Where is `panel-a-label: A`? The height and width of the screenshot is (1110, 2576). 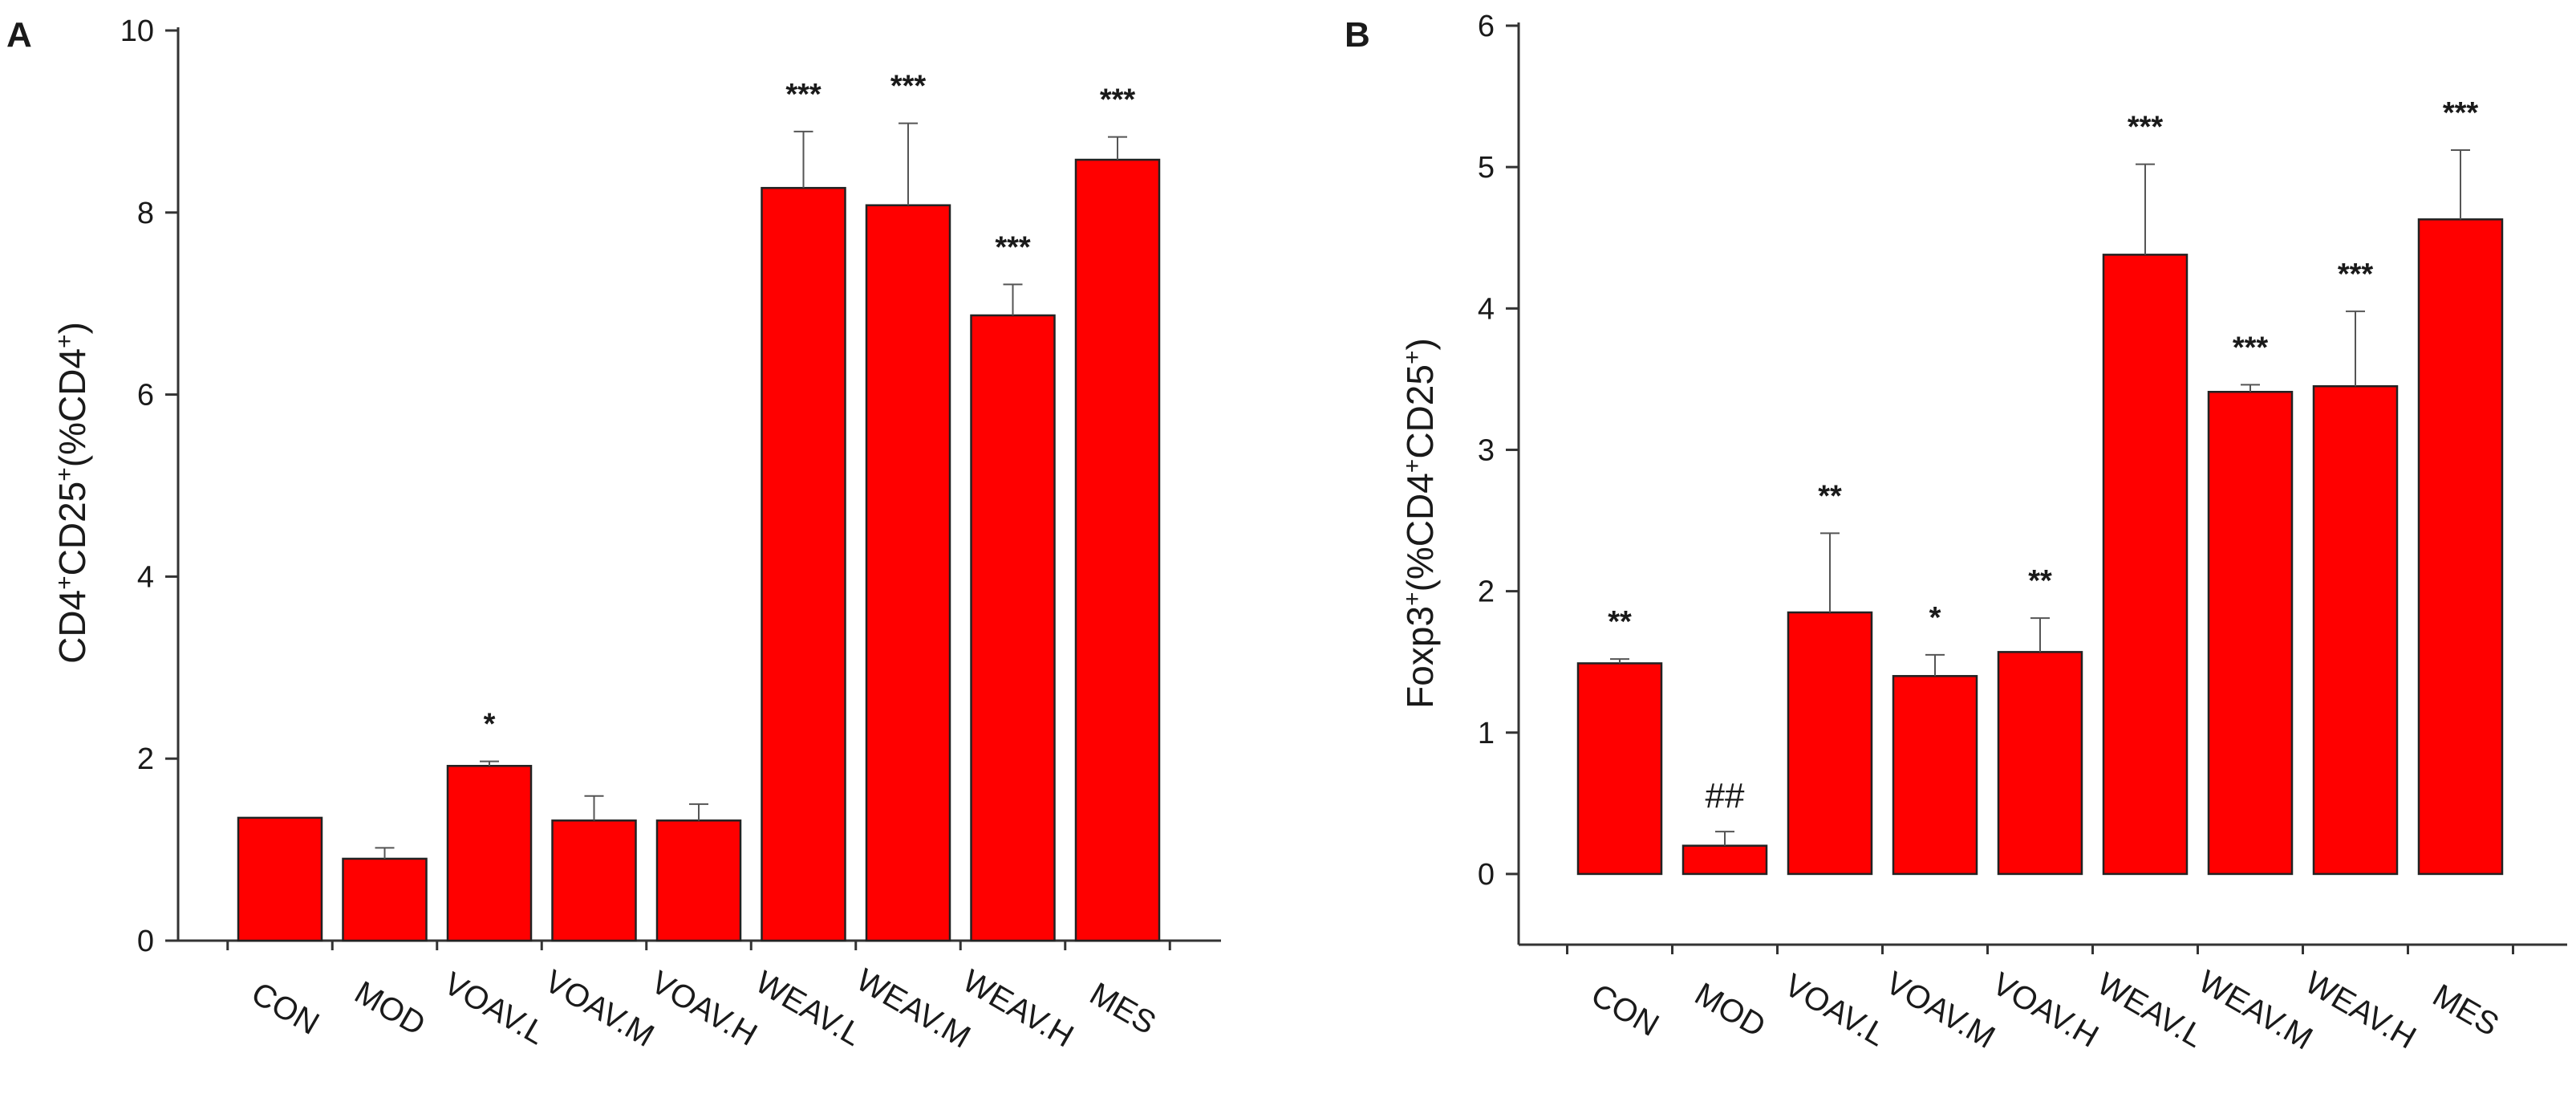 panel-a-label: A is located at coordinates (19, 35).